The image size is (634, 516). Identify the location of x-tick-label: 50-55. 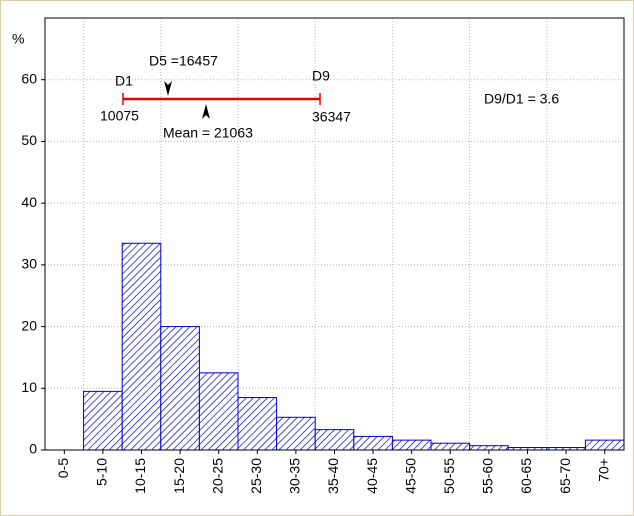
(449, 476).